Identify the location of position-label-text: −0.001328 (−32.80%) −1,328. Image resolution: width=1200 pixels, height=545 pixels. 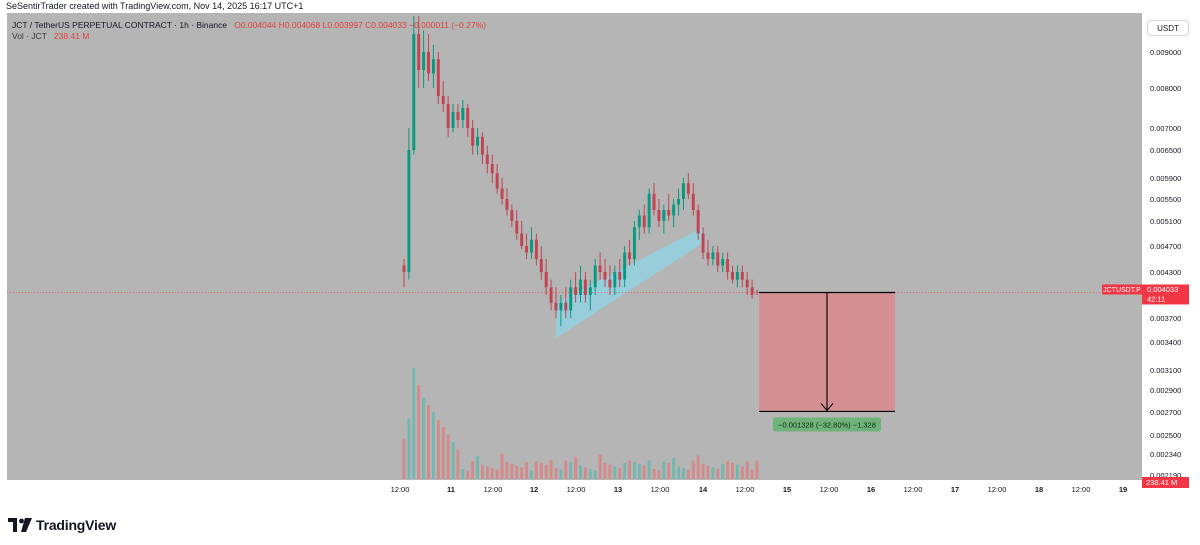
(827, 424).